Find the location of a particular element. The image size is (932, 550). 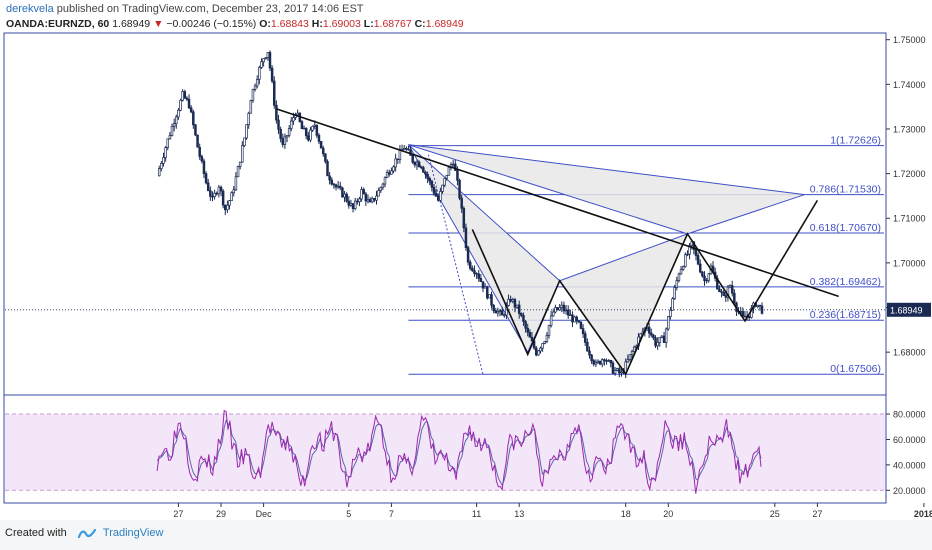

down-arrow-icon: ▼ is located at coordinates (158, 24).